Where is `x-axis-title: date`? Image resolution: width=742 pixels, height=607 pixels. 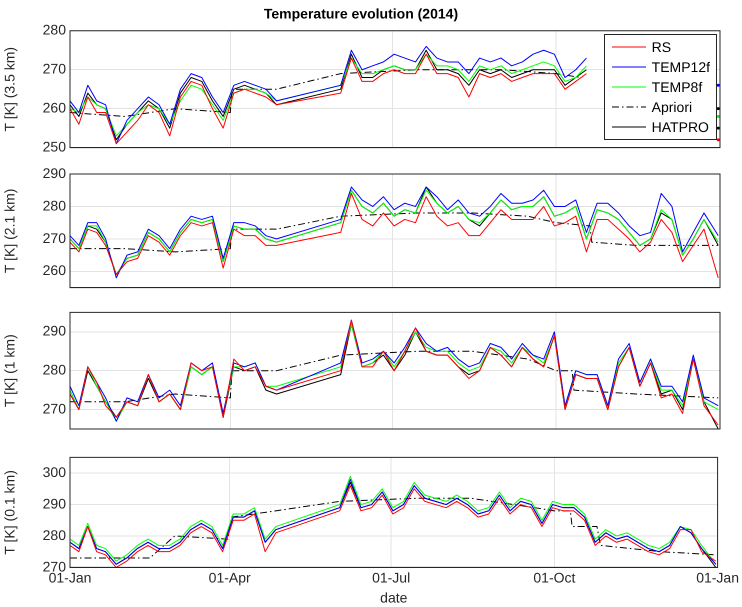 x-axis-title: date is located at coordinates (394, 597).